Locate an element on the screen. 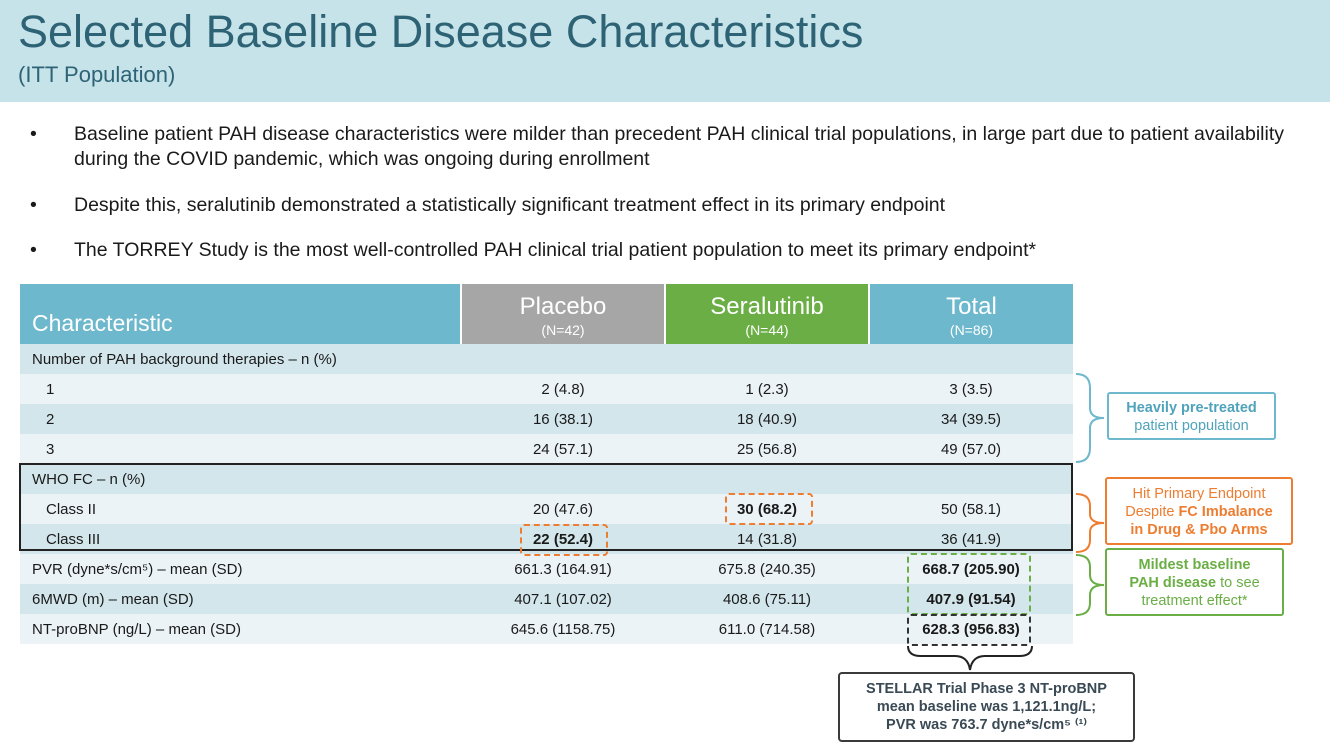 This screenshot has width=1330, height=747. cell-total: 50 (58.1) is located at coordinates (971, 509).